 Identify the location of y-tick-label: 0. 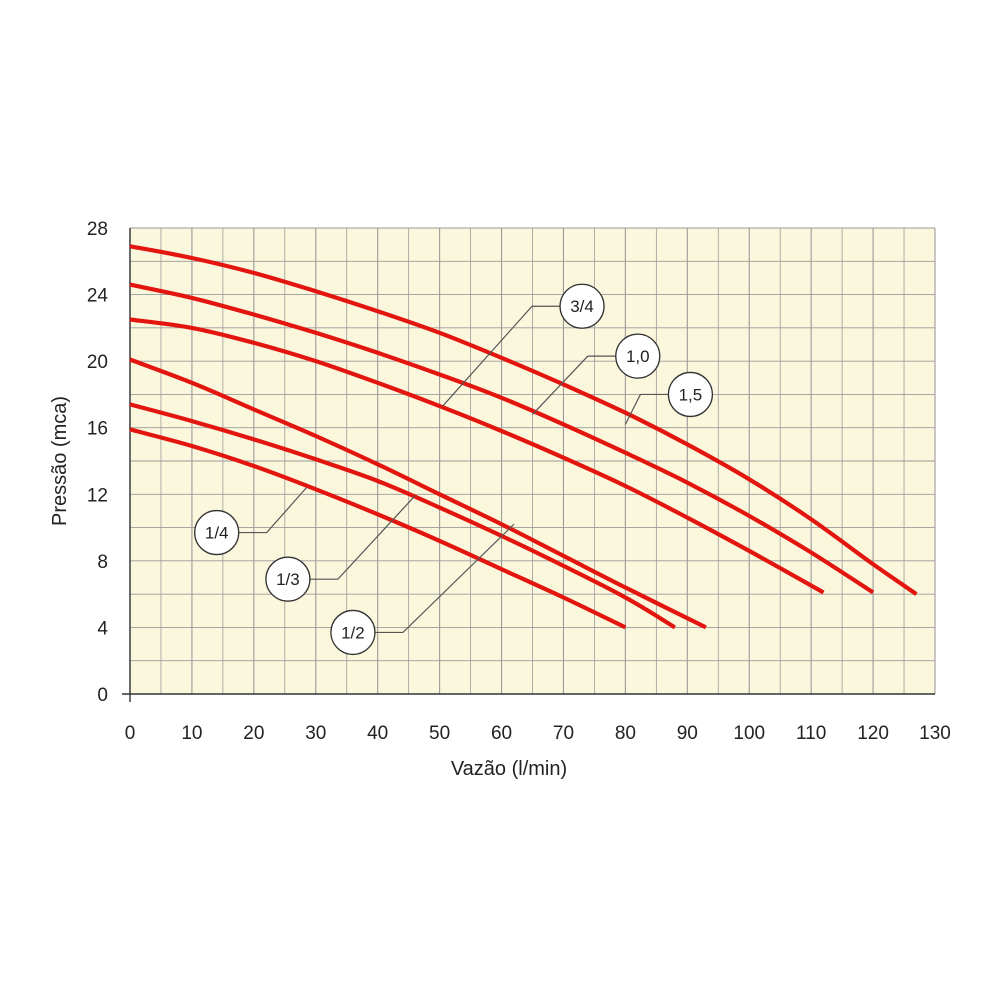
(102, 695).